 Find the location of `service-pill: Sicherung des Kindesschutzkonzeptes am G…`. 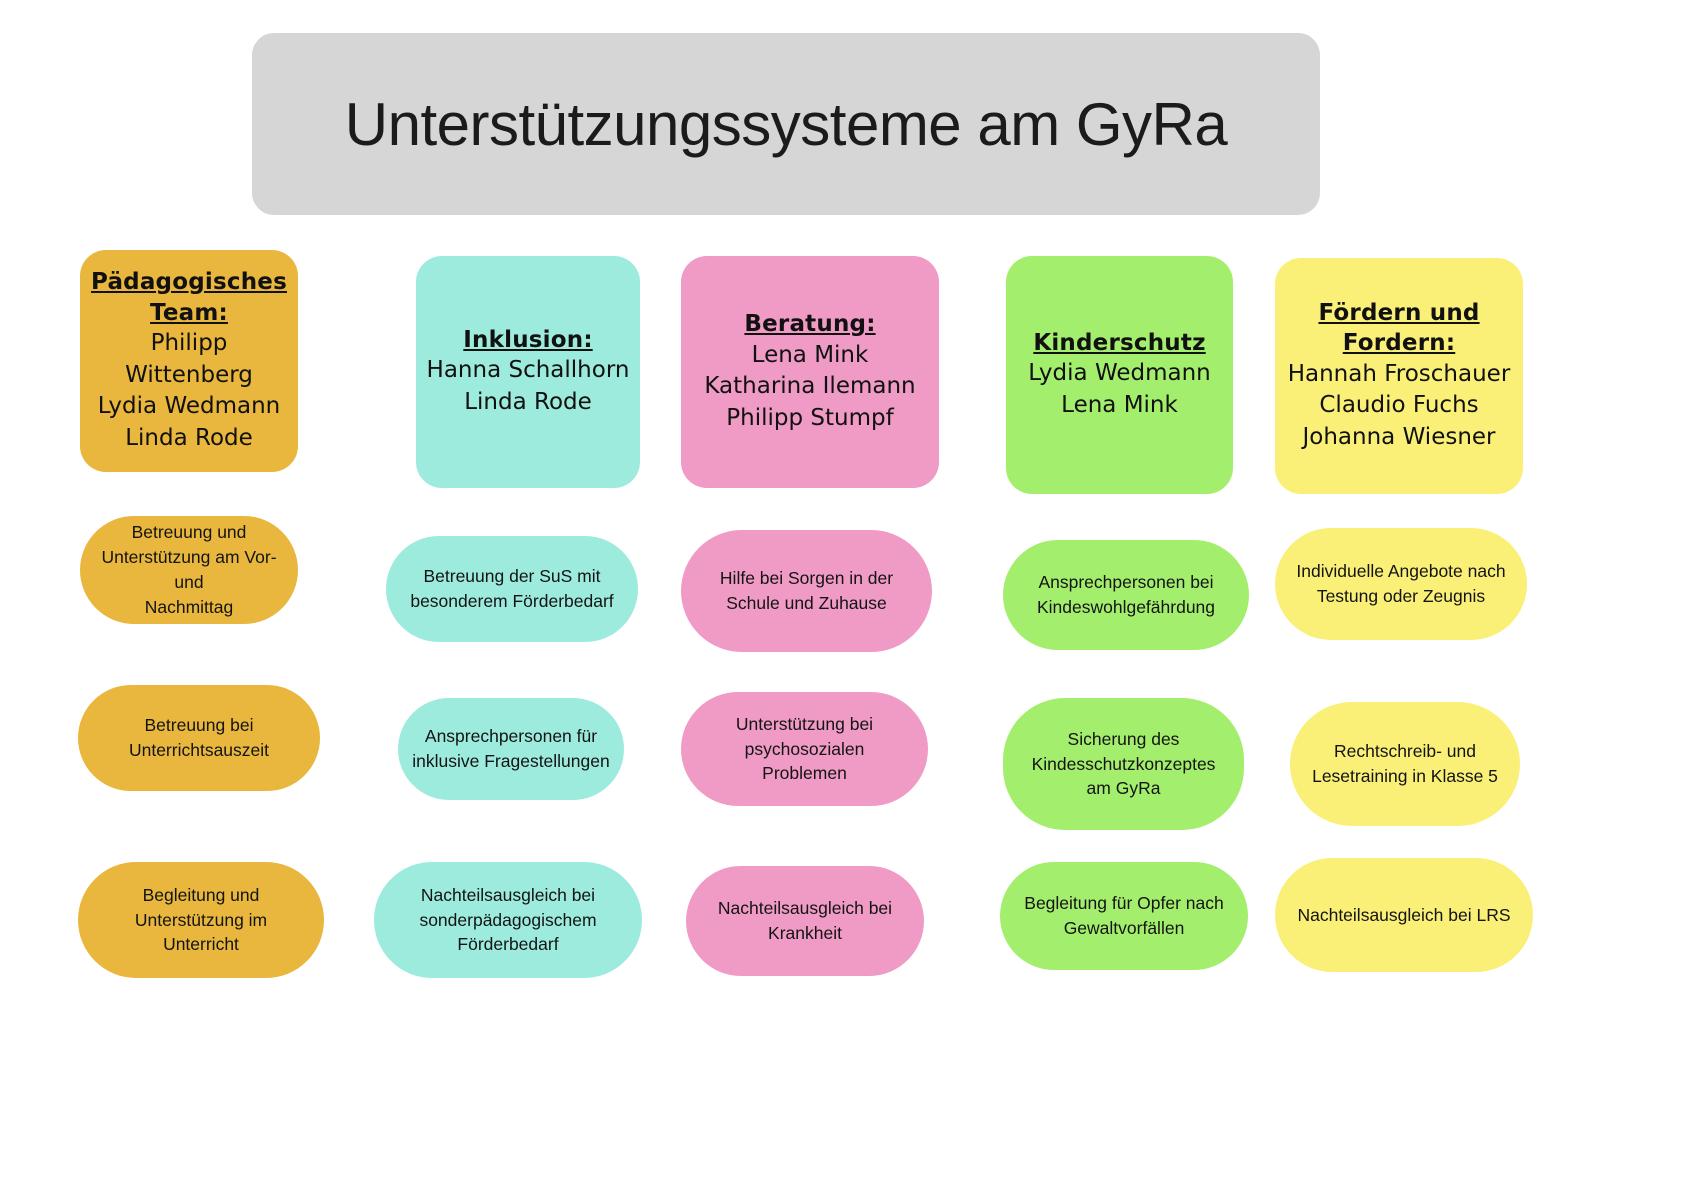

service-pill: Sicherung des Kindesschutzkonzeptes am G… is located at coordinates (1123, 764).